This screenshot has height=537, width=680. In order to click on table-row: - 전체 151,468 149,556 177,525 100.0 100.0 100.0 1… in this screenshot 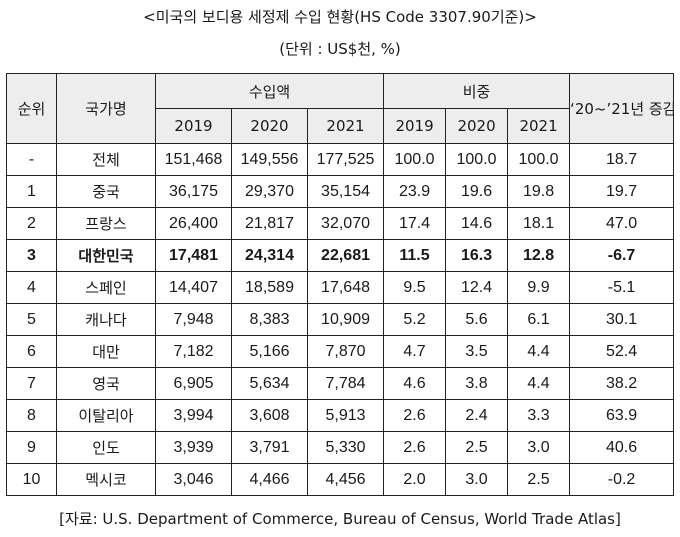, I will do `click(340, 159)`.